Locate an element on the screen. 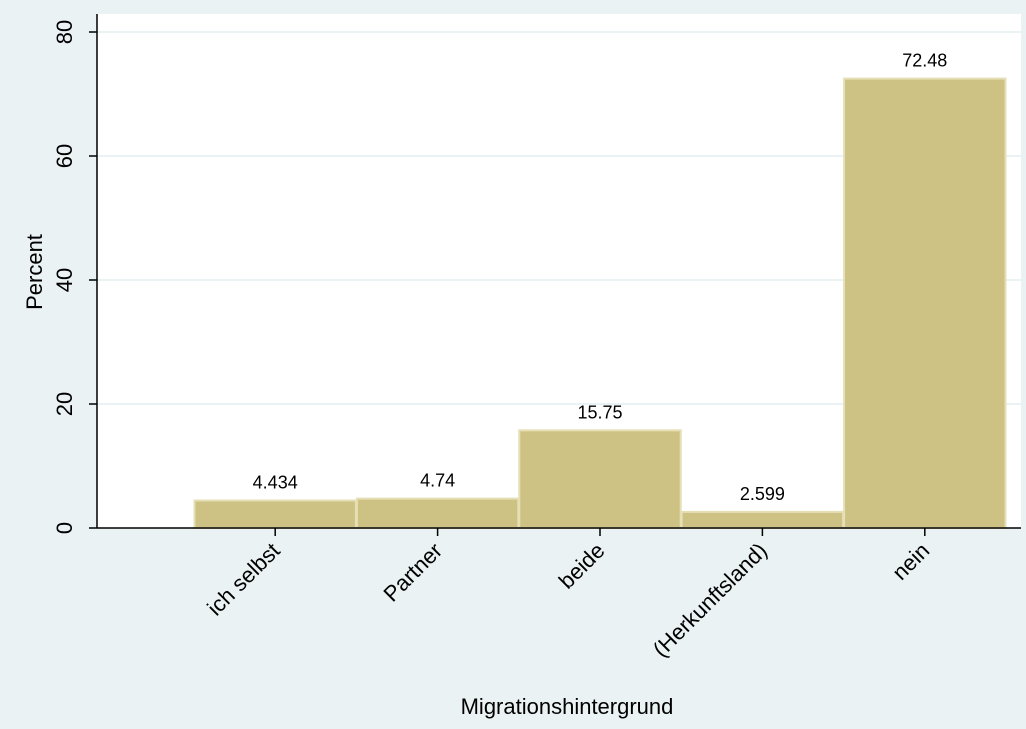  x-axis-title: Migrationshintergrund is located at coordinates (567, 706).